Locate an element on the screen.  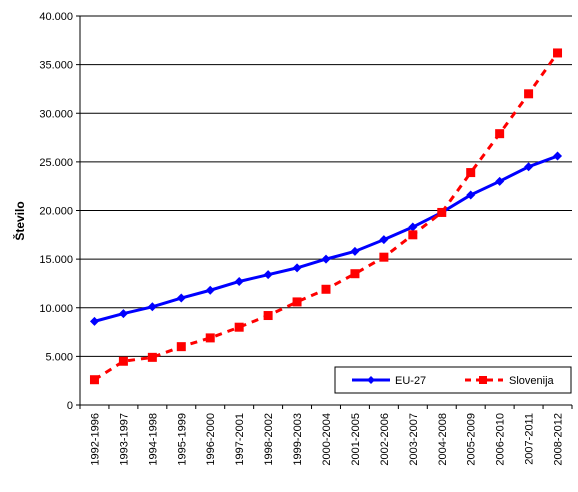
y-tick-label: 40.000 is located at coordinates (56, 17).